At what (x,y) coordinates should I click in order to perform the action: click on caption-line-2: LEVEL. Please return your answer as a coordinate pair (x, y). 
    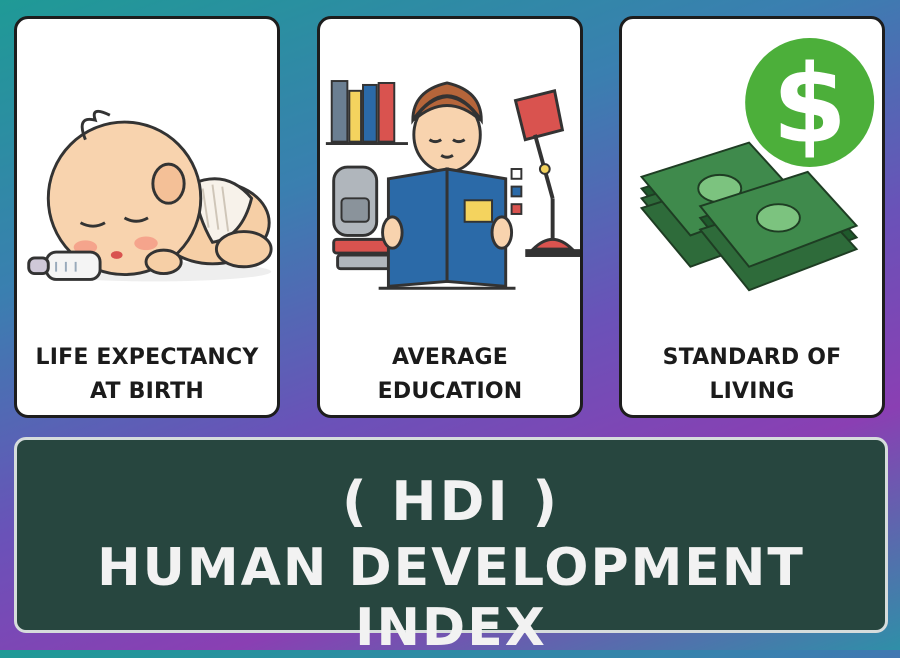
    Looking at the image, I should click on (450, 412).